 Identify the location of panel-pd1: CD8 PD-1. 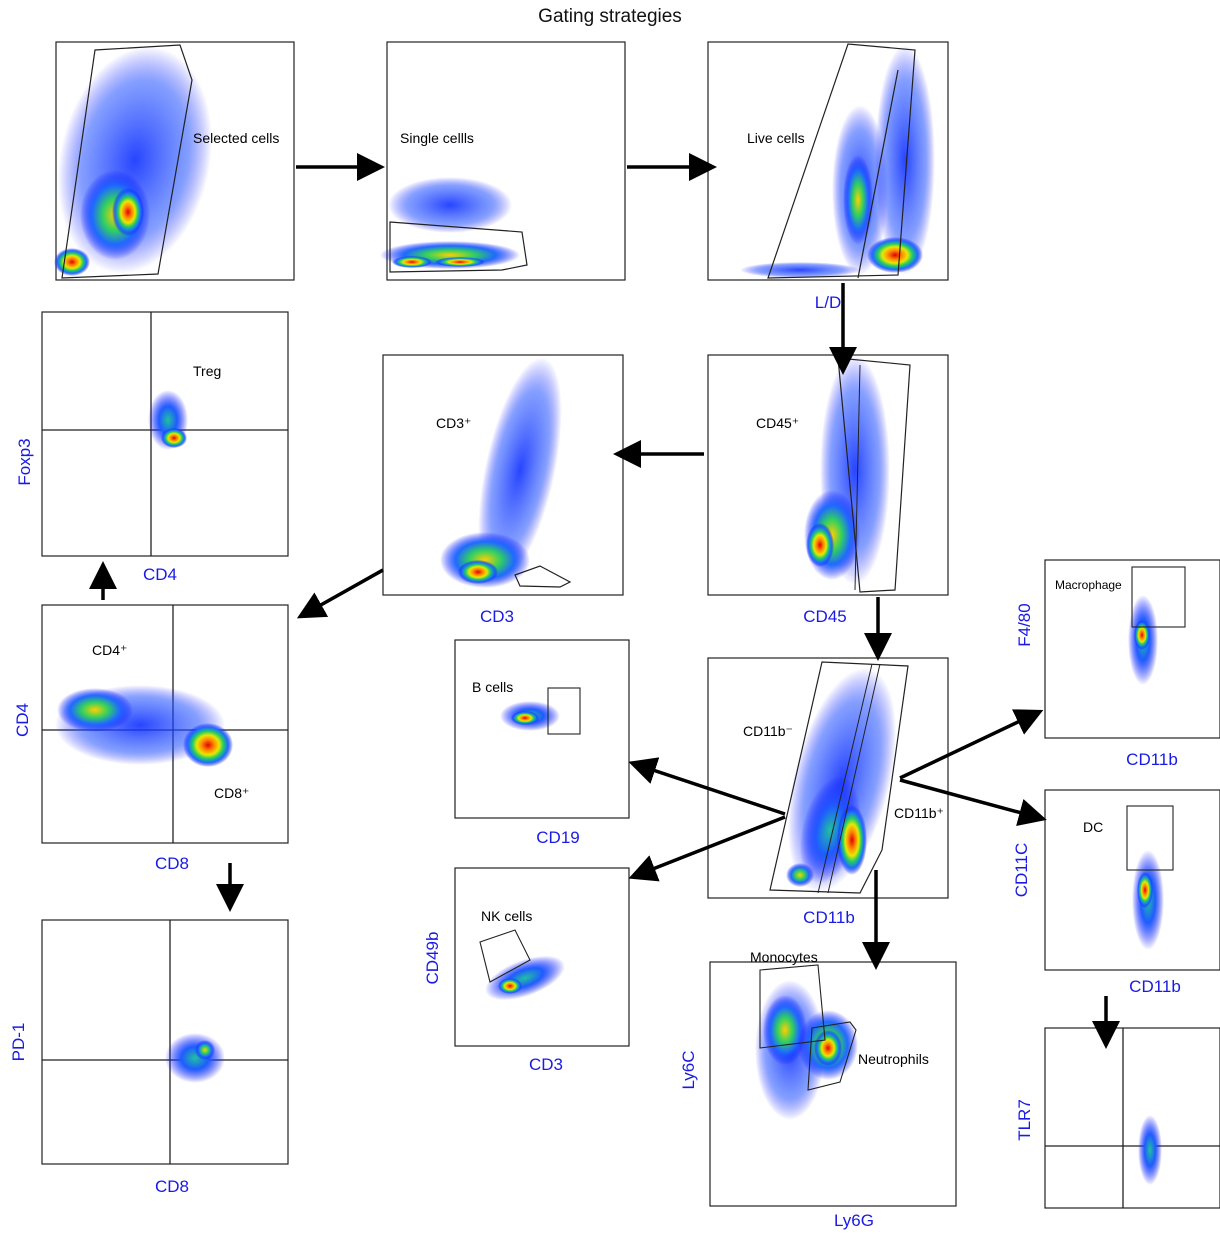
(149, 1057).